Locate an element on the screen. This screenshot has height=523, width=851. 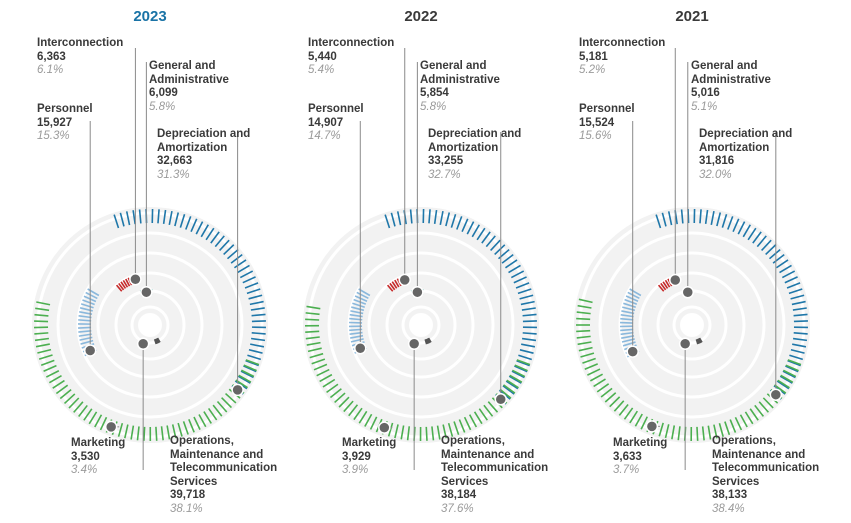
year-title: 2023 is located at coordinates (150, 16).